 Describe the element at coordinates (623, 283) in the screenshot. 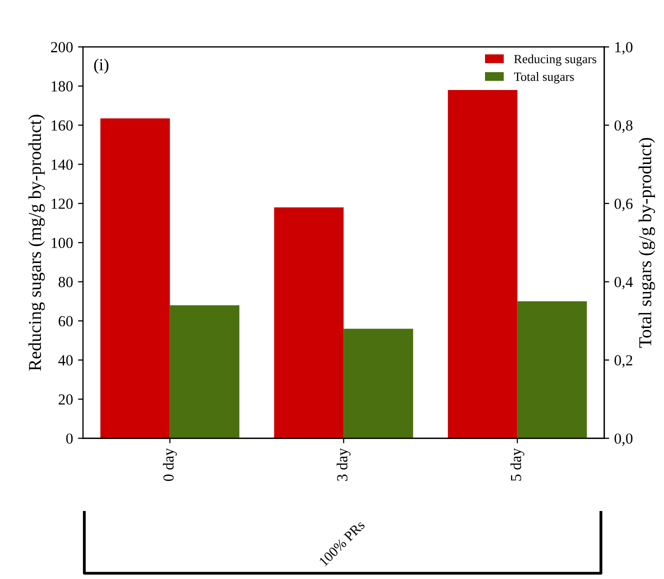

I see `y2-tick-label: 0,4` at that location.